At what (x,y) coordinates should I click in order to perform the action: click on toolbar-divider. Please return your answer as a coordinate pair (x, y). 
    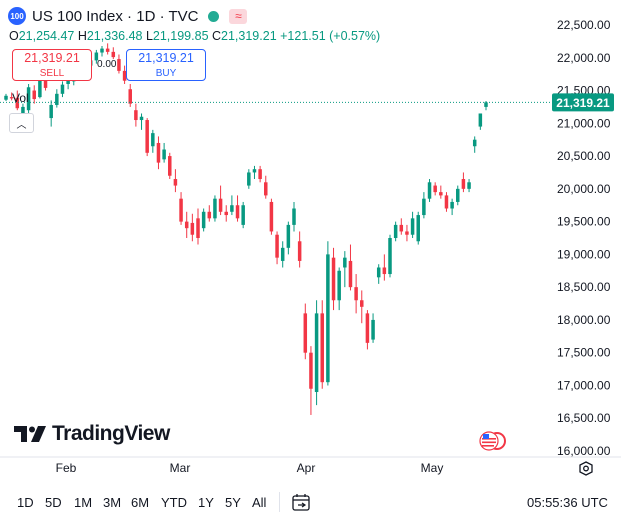
    Looking at the image, I should click on (279, 502).